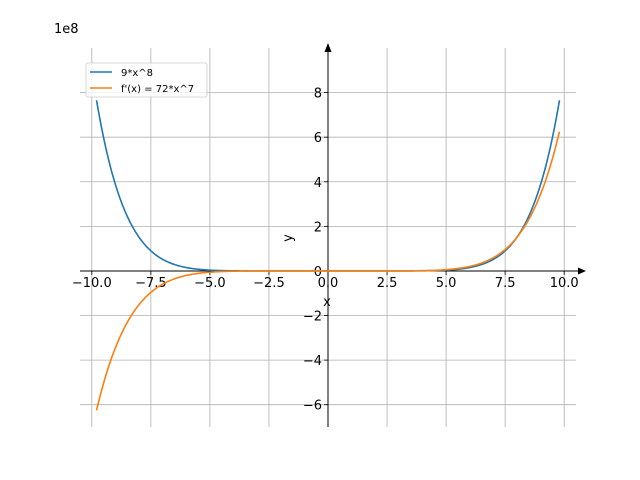 The width and height of the screenshot is (640, 480). Describe the element at coordinates (151, 283) in the screenshot. I see `x-tick-label: −7.5` at that location.